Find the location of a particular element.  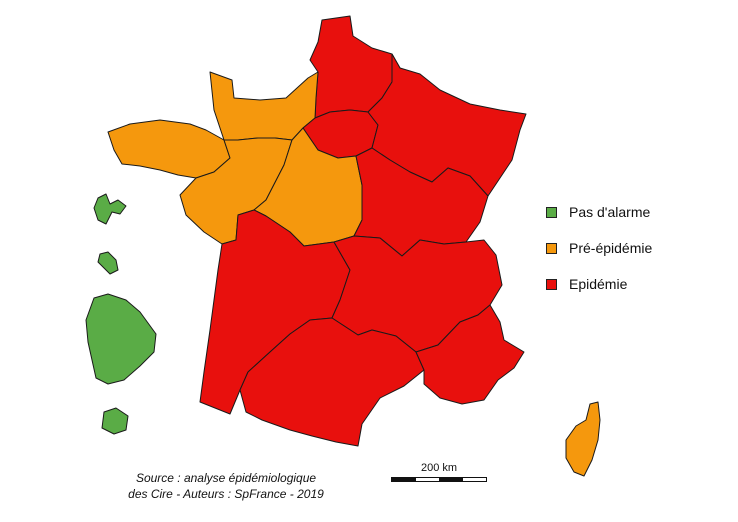

region-martinique: Martinique is located at coordinates (108, 263).